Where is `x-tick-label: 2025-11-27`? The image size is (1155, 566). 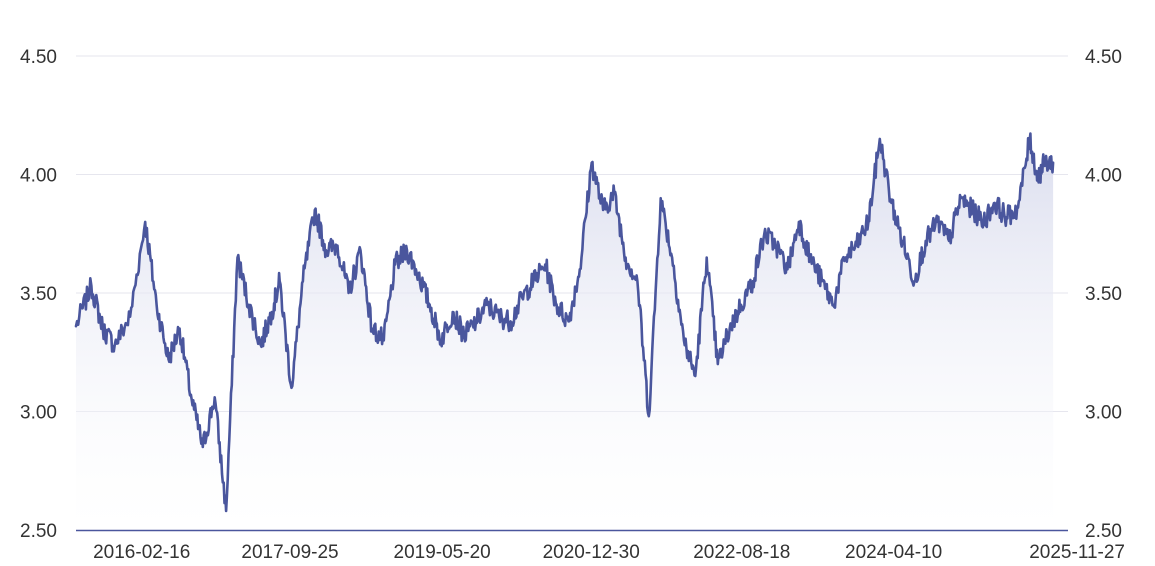
x-tick-label: 2025-11-27 is located at coordinates (1077, 552).